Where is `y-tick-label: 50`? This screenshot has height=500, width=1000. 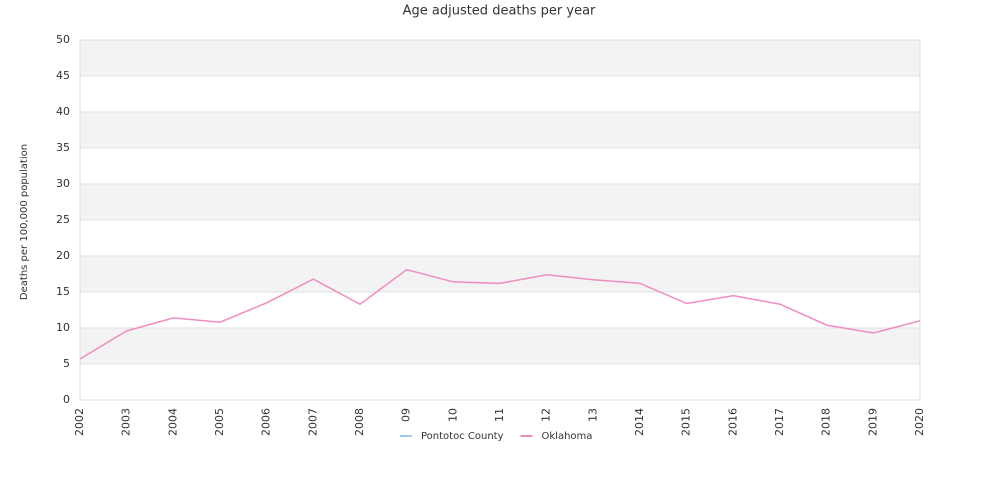
y-tick-label: 50 is located at coordinates (63, 39).